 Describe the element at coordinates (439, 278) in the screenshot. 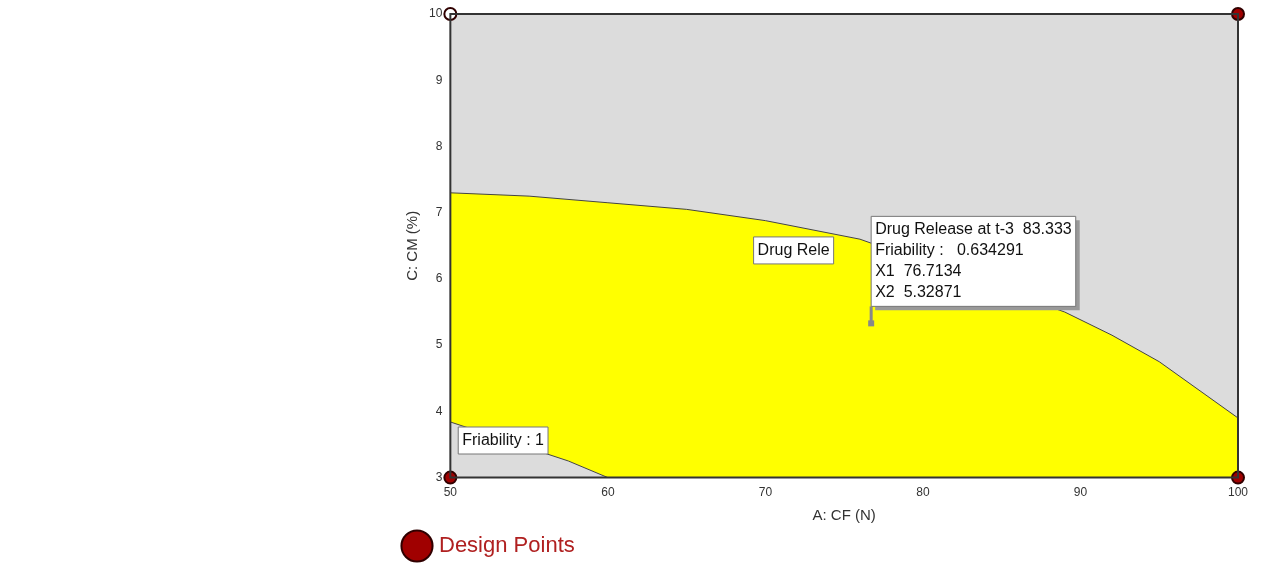

I see `y-tick-label: 6` at that location.